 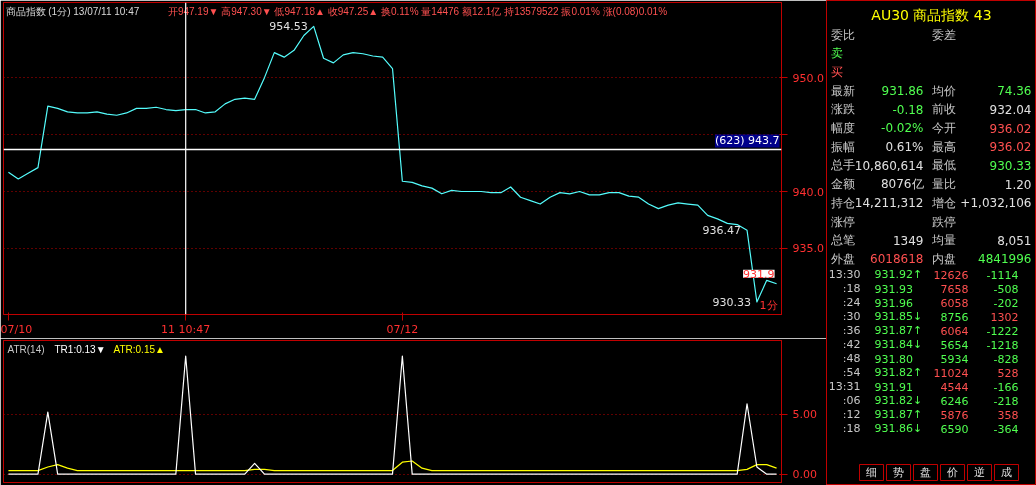 What do you see at coordinates (898, 472) in the screenshot?
I see `text: 势` at bounding box center [898, 472].